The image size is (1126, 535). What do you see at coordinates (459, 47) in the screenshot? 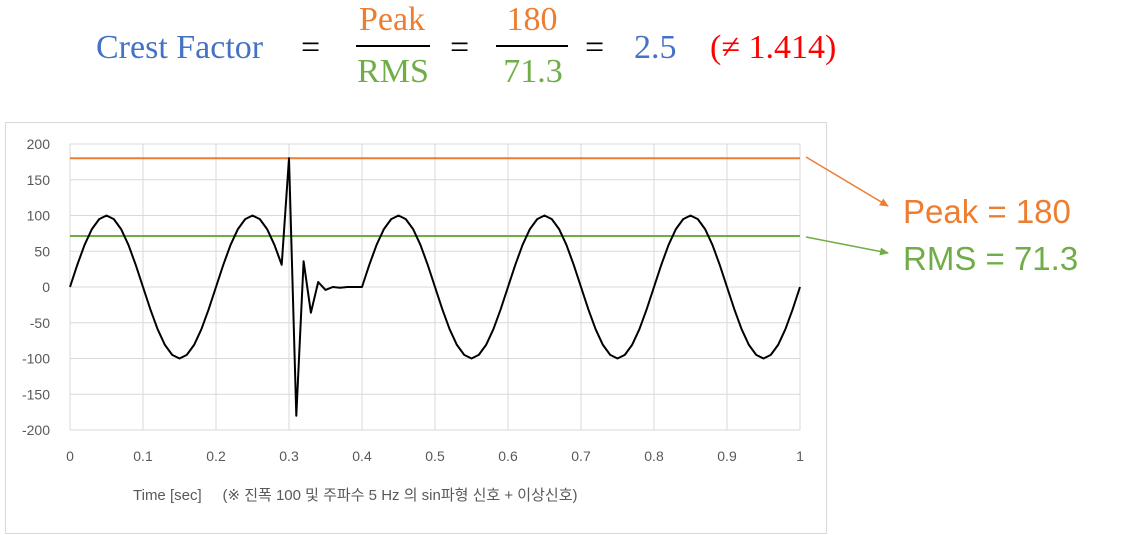
I see `formula-equals-2: =` at bounding box center [459, 47].